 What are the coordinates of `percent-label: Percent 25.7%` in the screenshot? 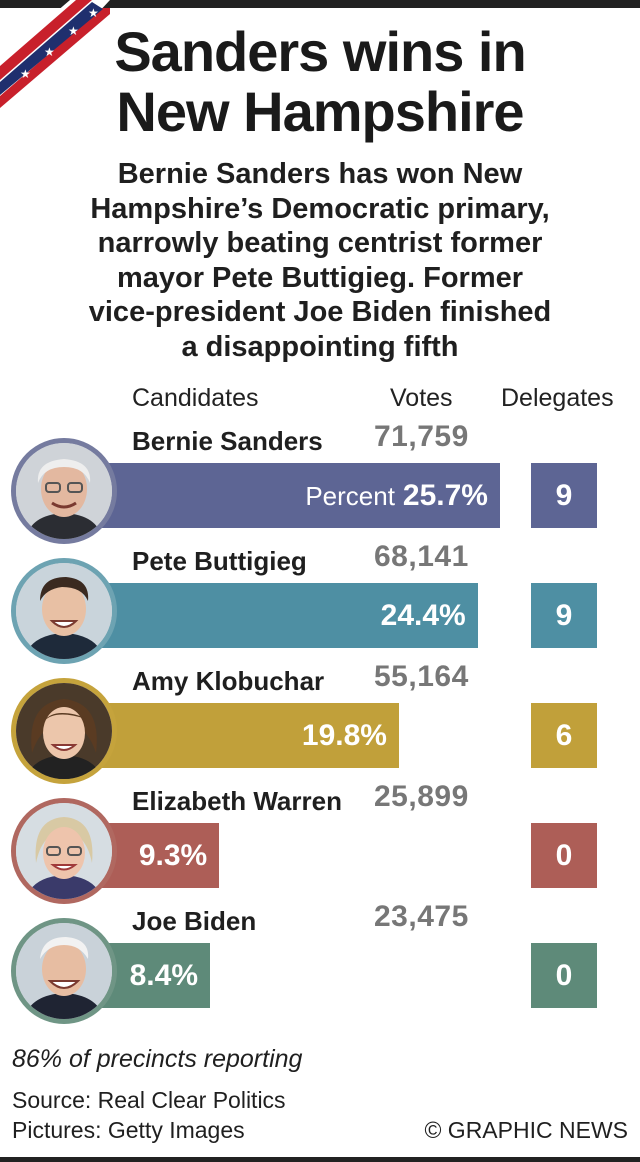 It's located at (304, 495).